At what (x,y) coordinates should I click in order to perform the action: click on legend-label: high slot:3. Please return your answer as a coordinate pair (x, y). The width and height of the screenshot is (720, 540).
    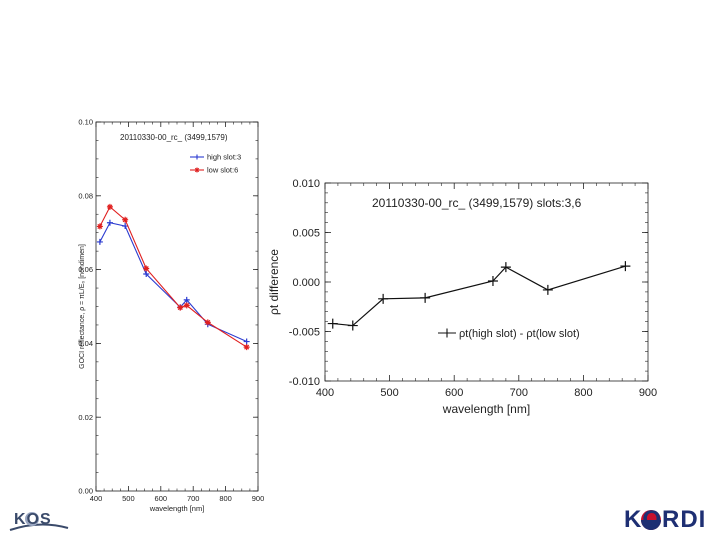
    Looking at the image, I should click on (224, 157).